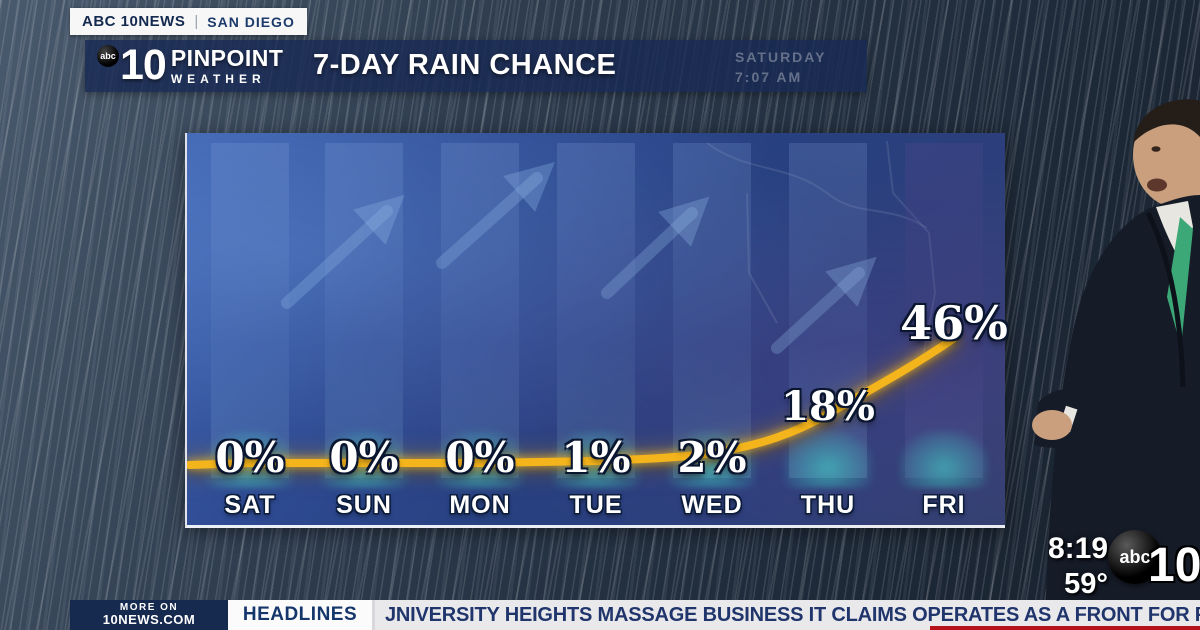  I want to click on chart-column-fri: 46% FRI, so click(953, 331).